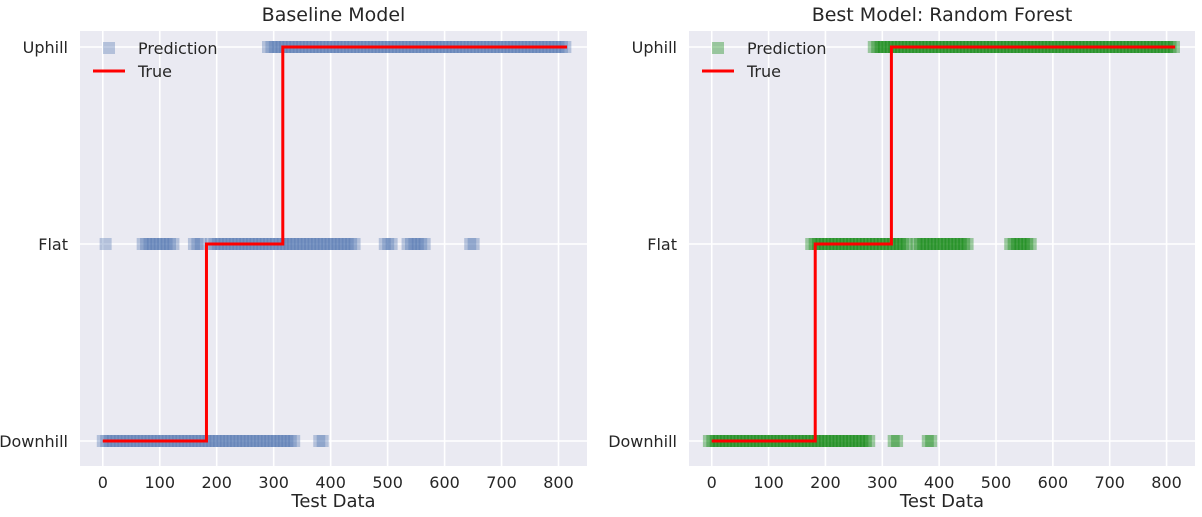 The height and width of the screenshot is (517, 1202). What do you see at coordinates (1109, 482) in the screenshot?
I see `x-tick-label: 700` at bounding box center [1109, 482].